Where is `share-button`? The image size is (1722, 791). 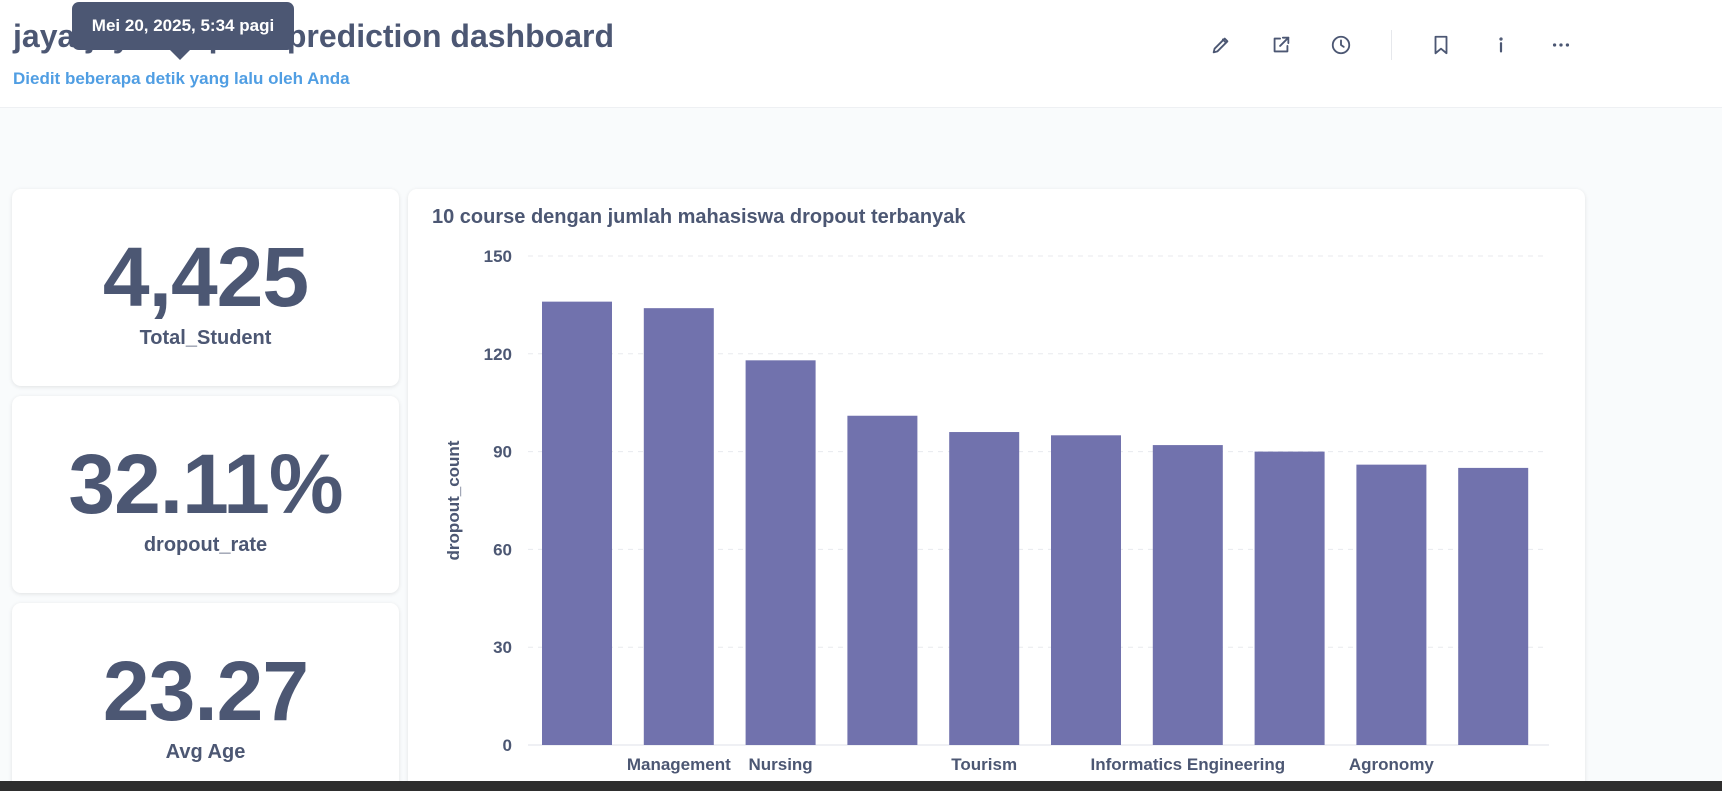
share-button is located at coordinates (1281, 45).